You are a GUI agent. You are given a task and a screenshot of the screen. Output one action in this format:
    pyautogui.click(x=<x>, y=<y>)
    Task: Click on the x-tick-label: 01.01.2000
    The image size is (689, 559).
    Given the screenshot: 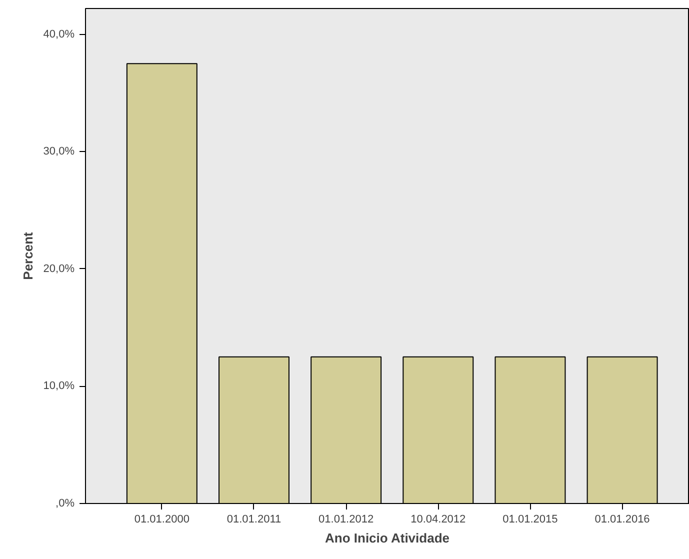 What is the action you would take?
    pyautogui.click(x=162, y=520)
    